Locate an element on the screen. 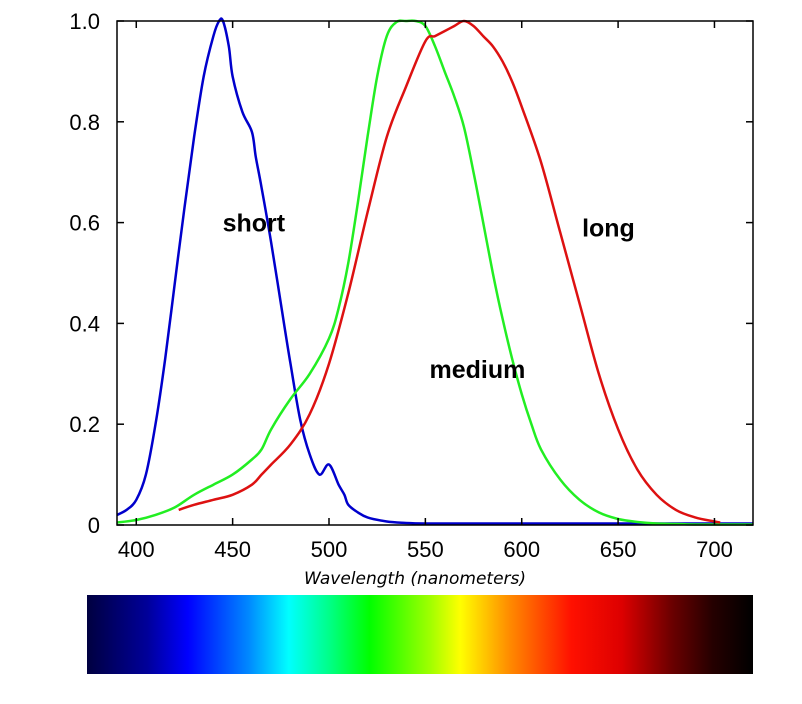  y-tick-label: 1.0 is located at coordinates (84, 21).